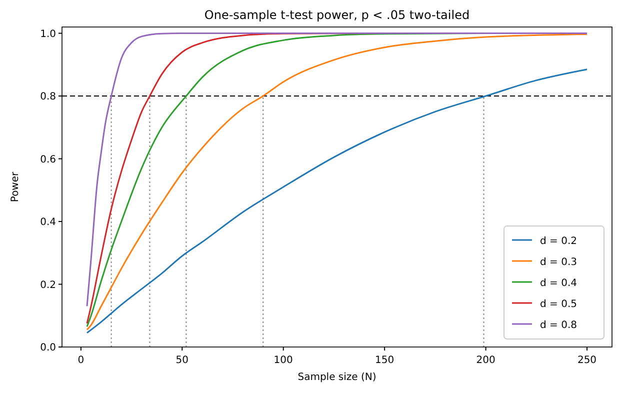 The height and width of the screenshot is (396, 621). Describe the element at coordinates (182, 360) in the screenshot. I see `x-tick-label: 50` at that location.